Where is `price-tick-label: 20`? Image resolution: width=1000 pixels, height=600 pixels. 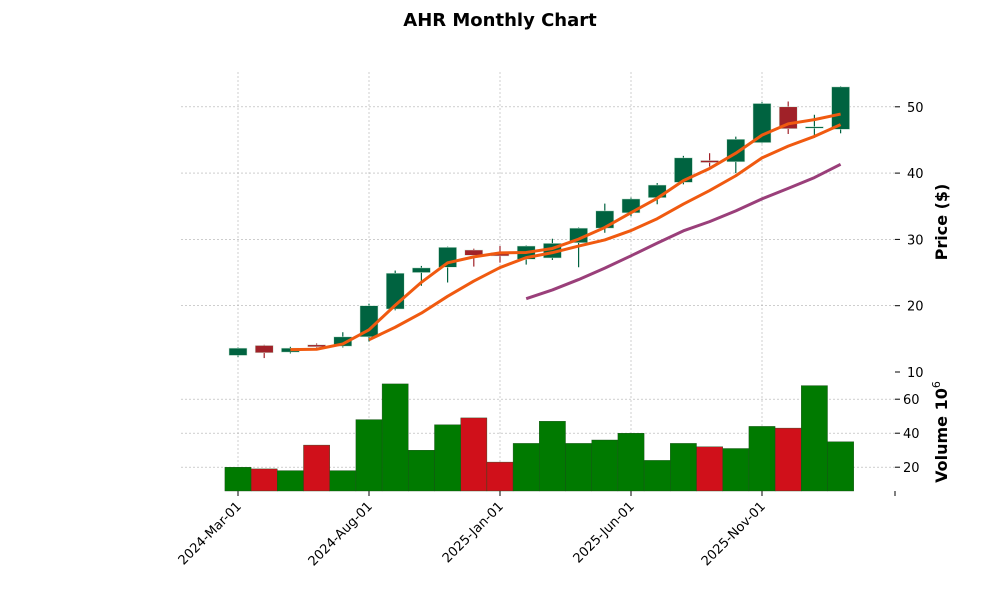
price-tick-label: 20 is located at coordinates (915, 307).